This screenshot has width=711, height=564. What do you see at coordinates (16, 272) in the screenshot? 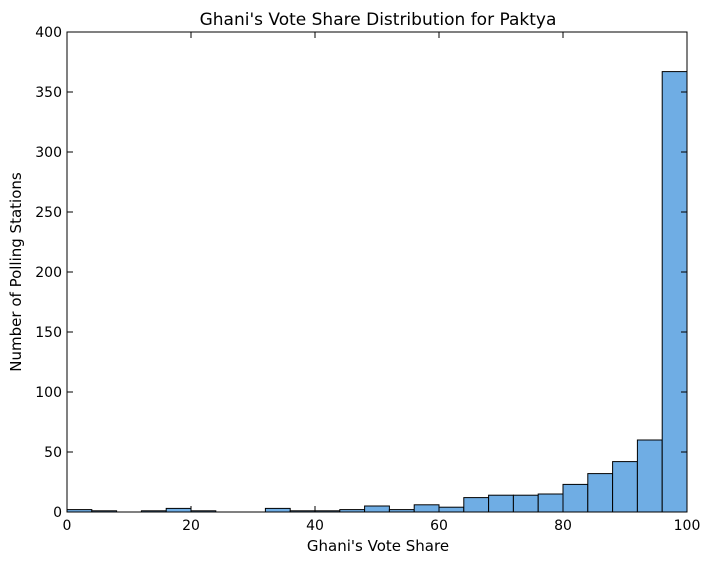
I see `y-axis-label: Number of Polling Stations` at bounding box center [16, 272].